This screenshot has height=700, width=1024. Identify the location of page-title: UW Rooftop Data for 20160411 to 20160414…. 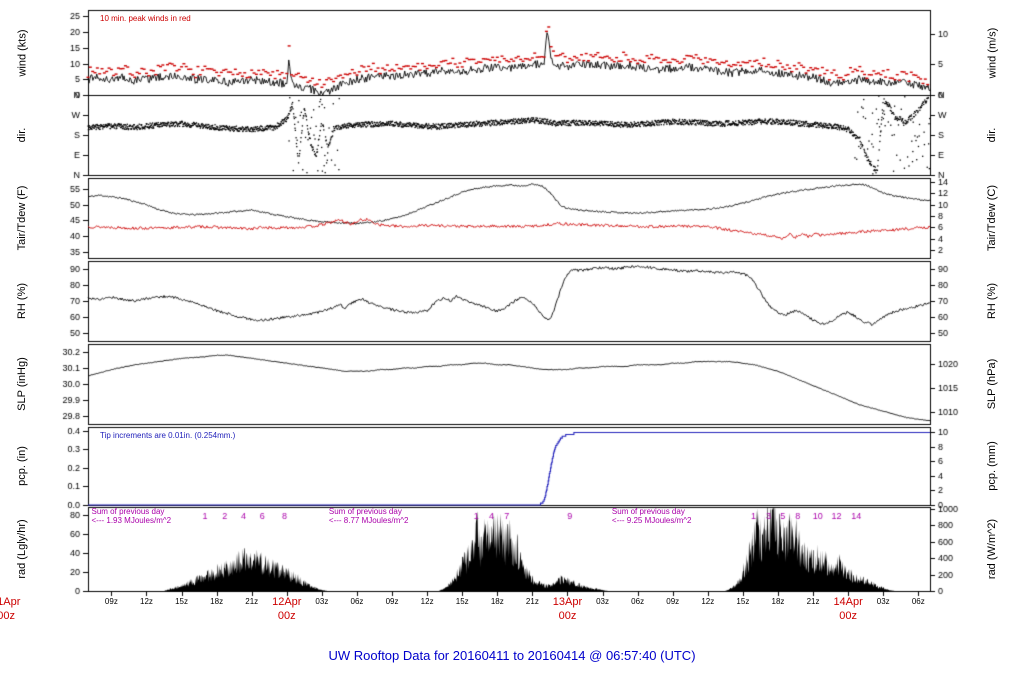
(512, 655).